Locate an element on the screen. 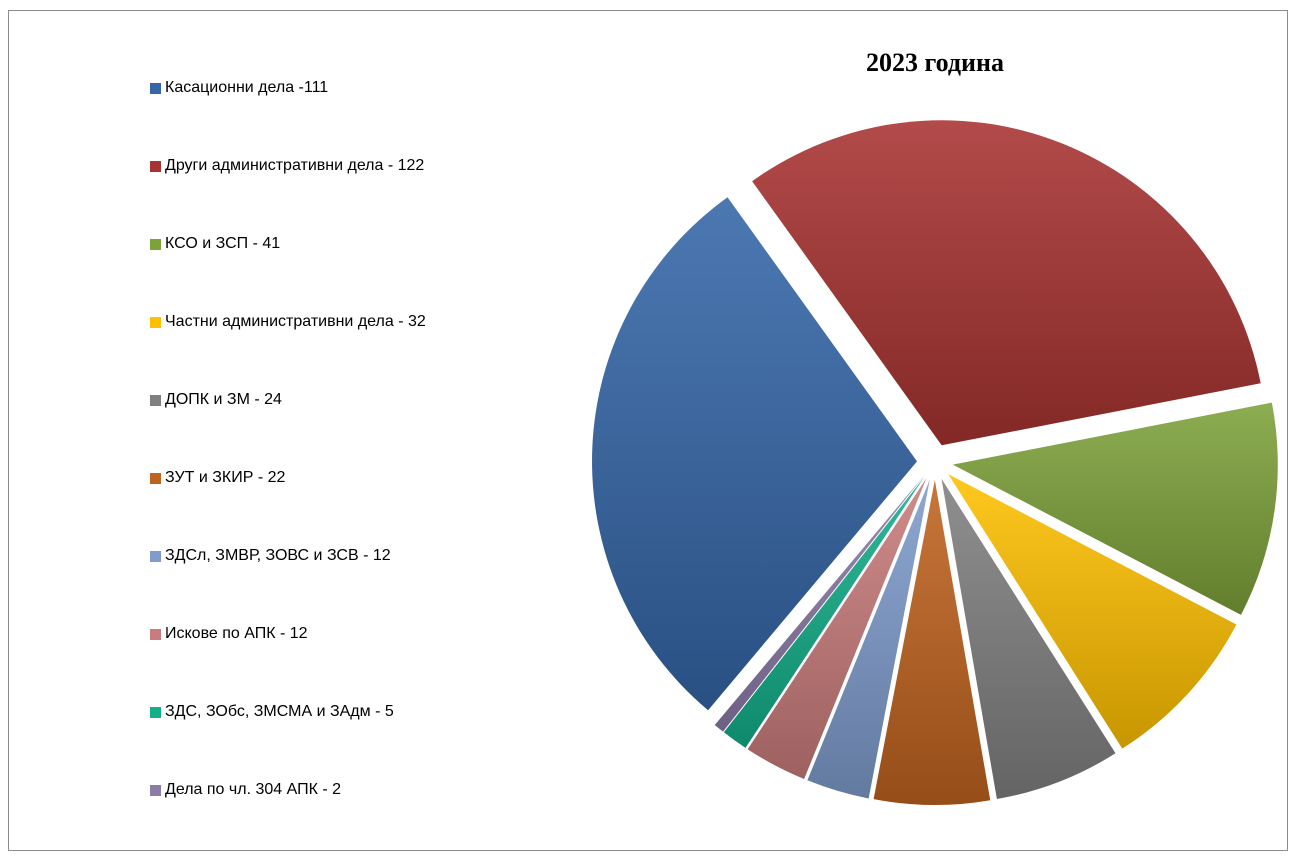 The height and width of the screenshot is (859, 1296). legend-label: Дела по чл. 304 АПК - 2 is located at coordinates (253, 789).